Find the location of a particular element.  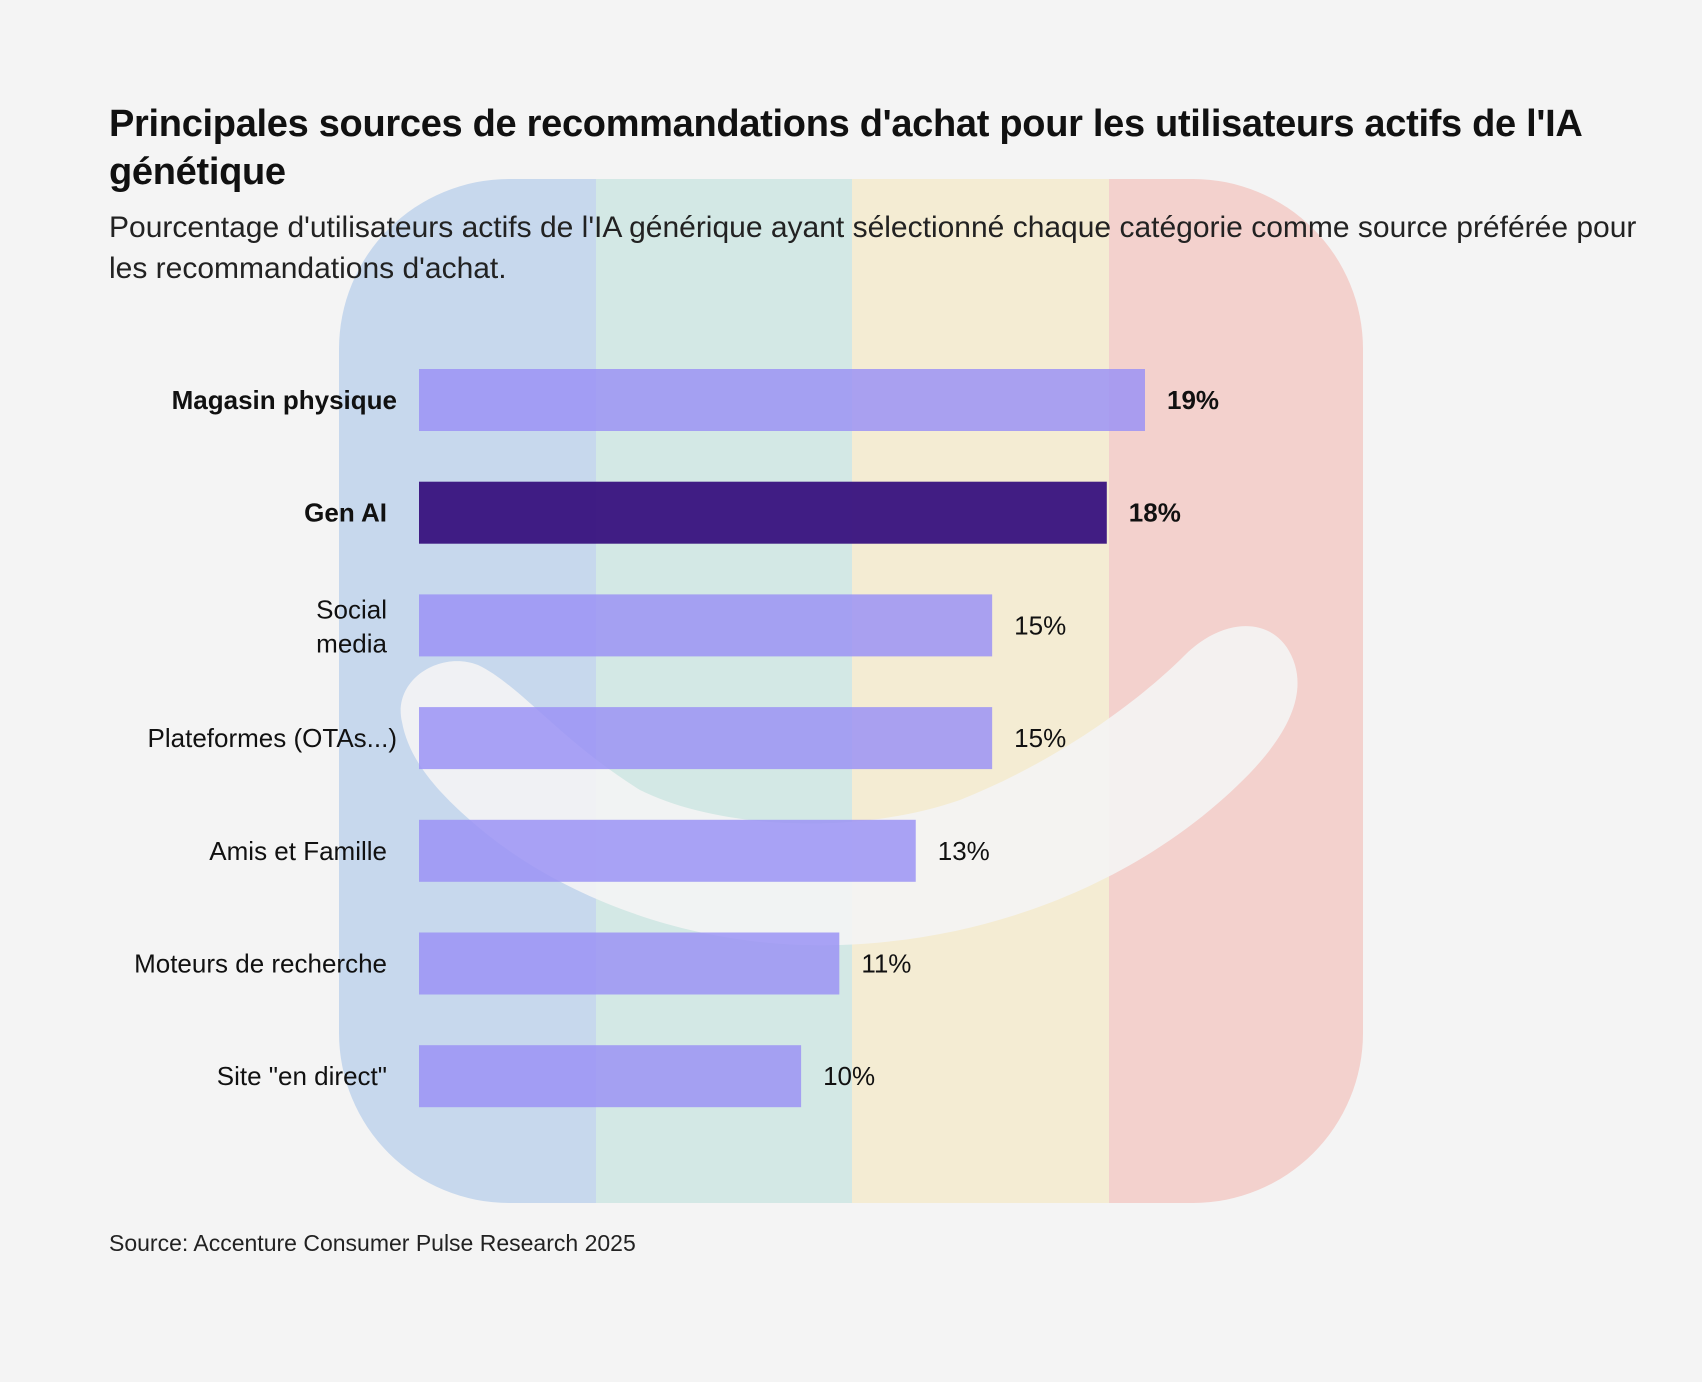

category-label-3: Plateformes (OTAs...) is located at coordinates (272, 738).